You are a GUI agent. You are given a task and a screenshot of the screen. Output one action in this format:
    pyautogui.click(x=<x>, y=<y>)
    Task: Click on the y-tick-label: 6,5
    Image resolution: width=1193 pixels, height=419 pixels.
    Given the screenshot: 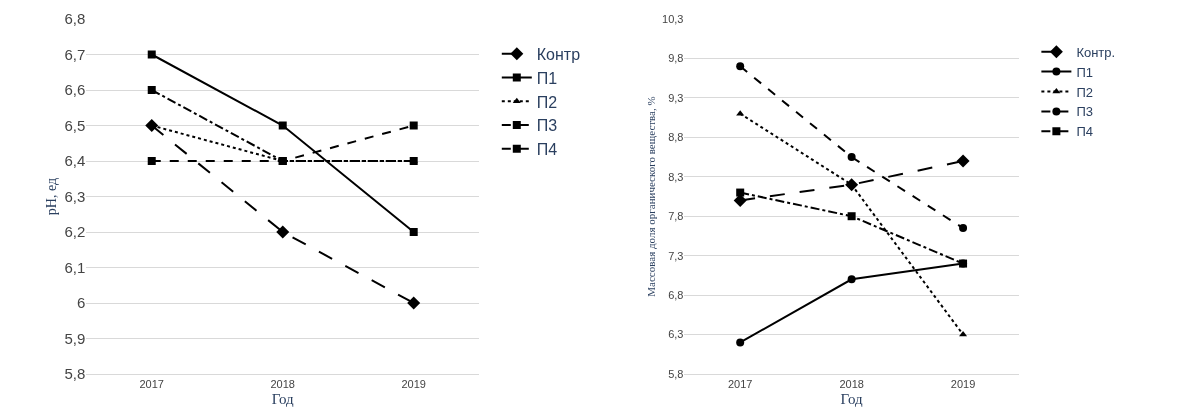 What is the action you would take?
    pyautogui.click(x=75, y=125)
    